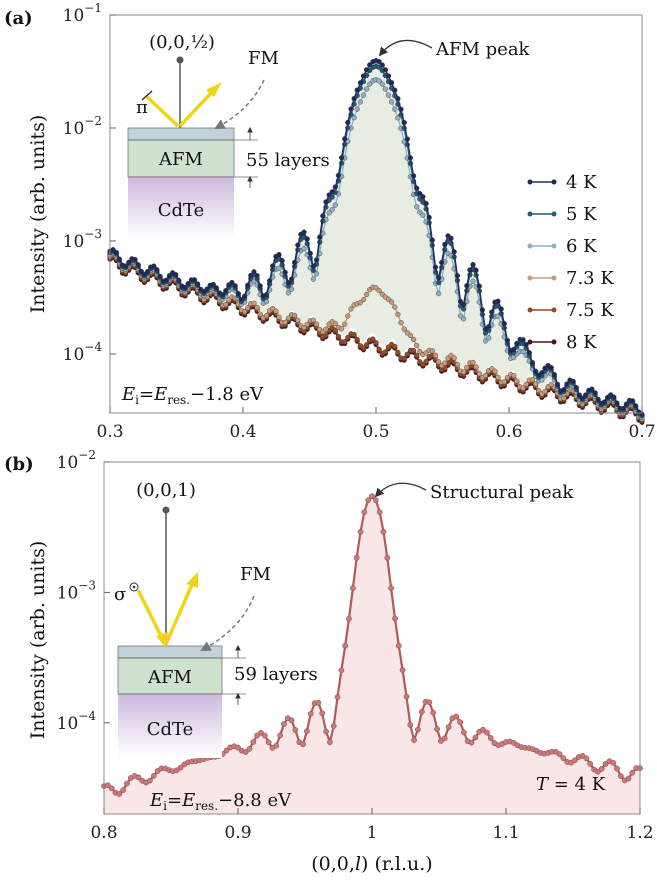  Describe the element at coordinates (590, 278) in the screenshot. I see `legend-label: 7.3 K` at that location.